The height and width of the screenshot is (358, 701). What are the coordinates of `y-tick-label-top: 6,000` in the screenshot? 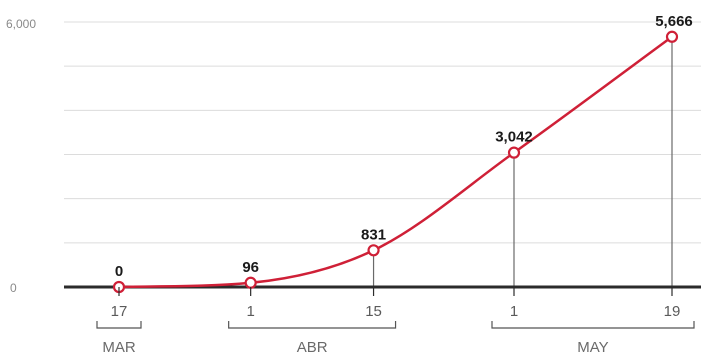 It's located at (21, 24).